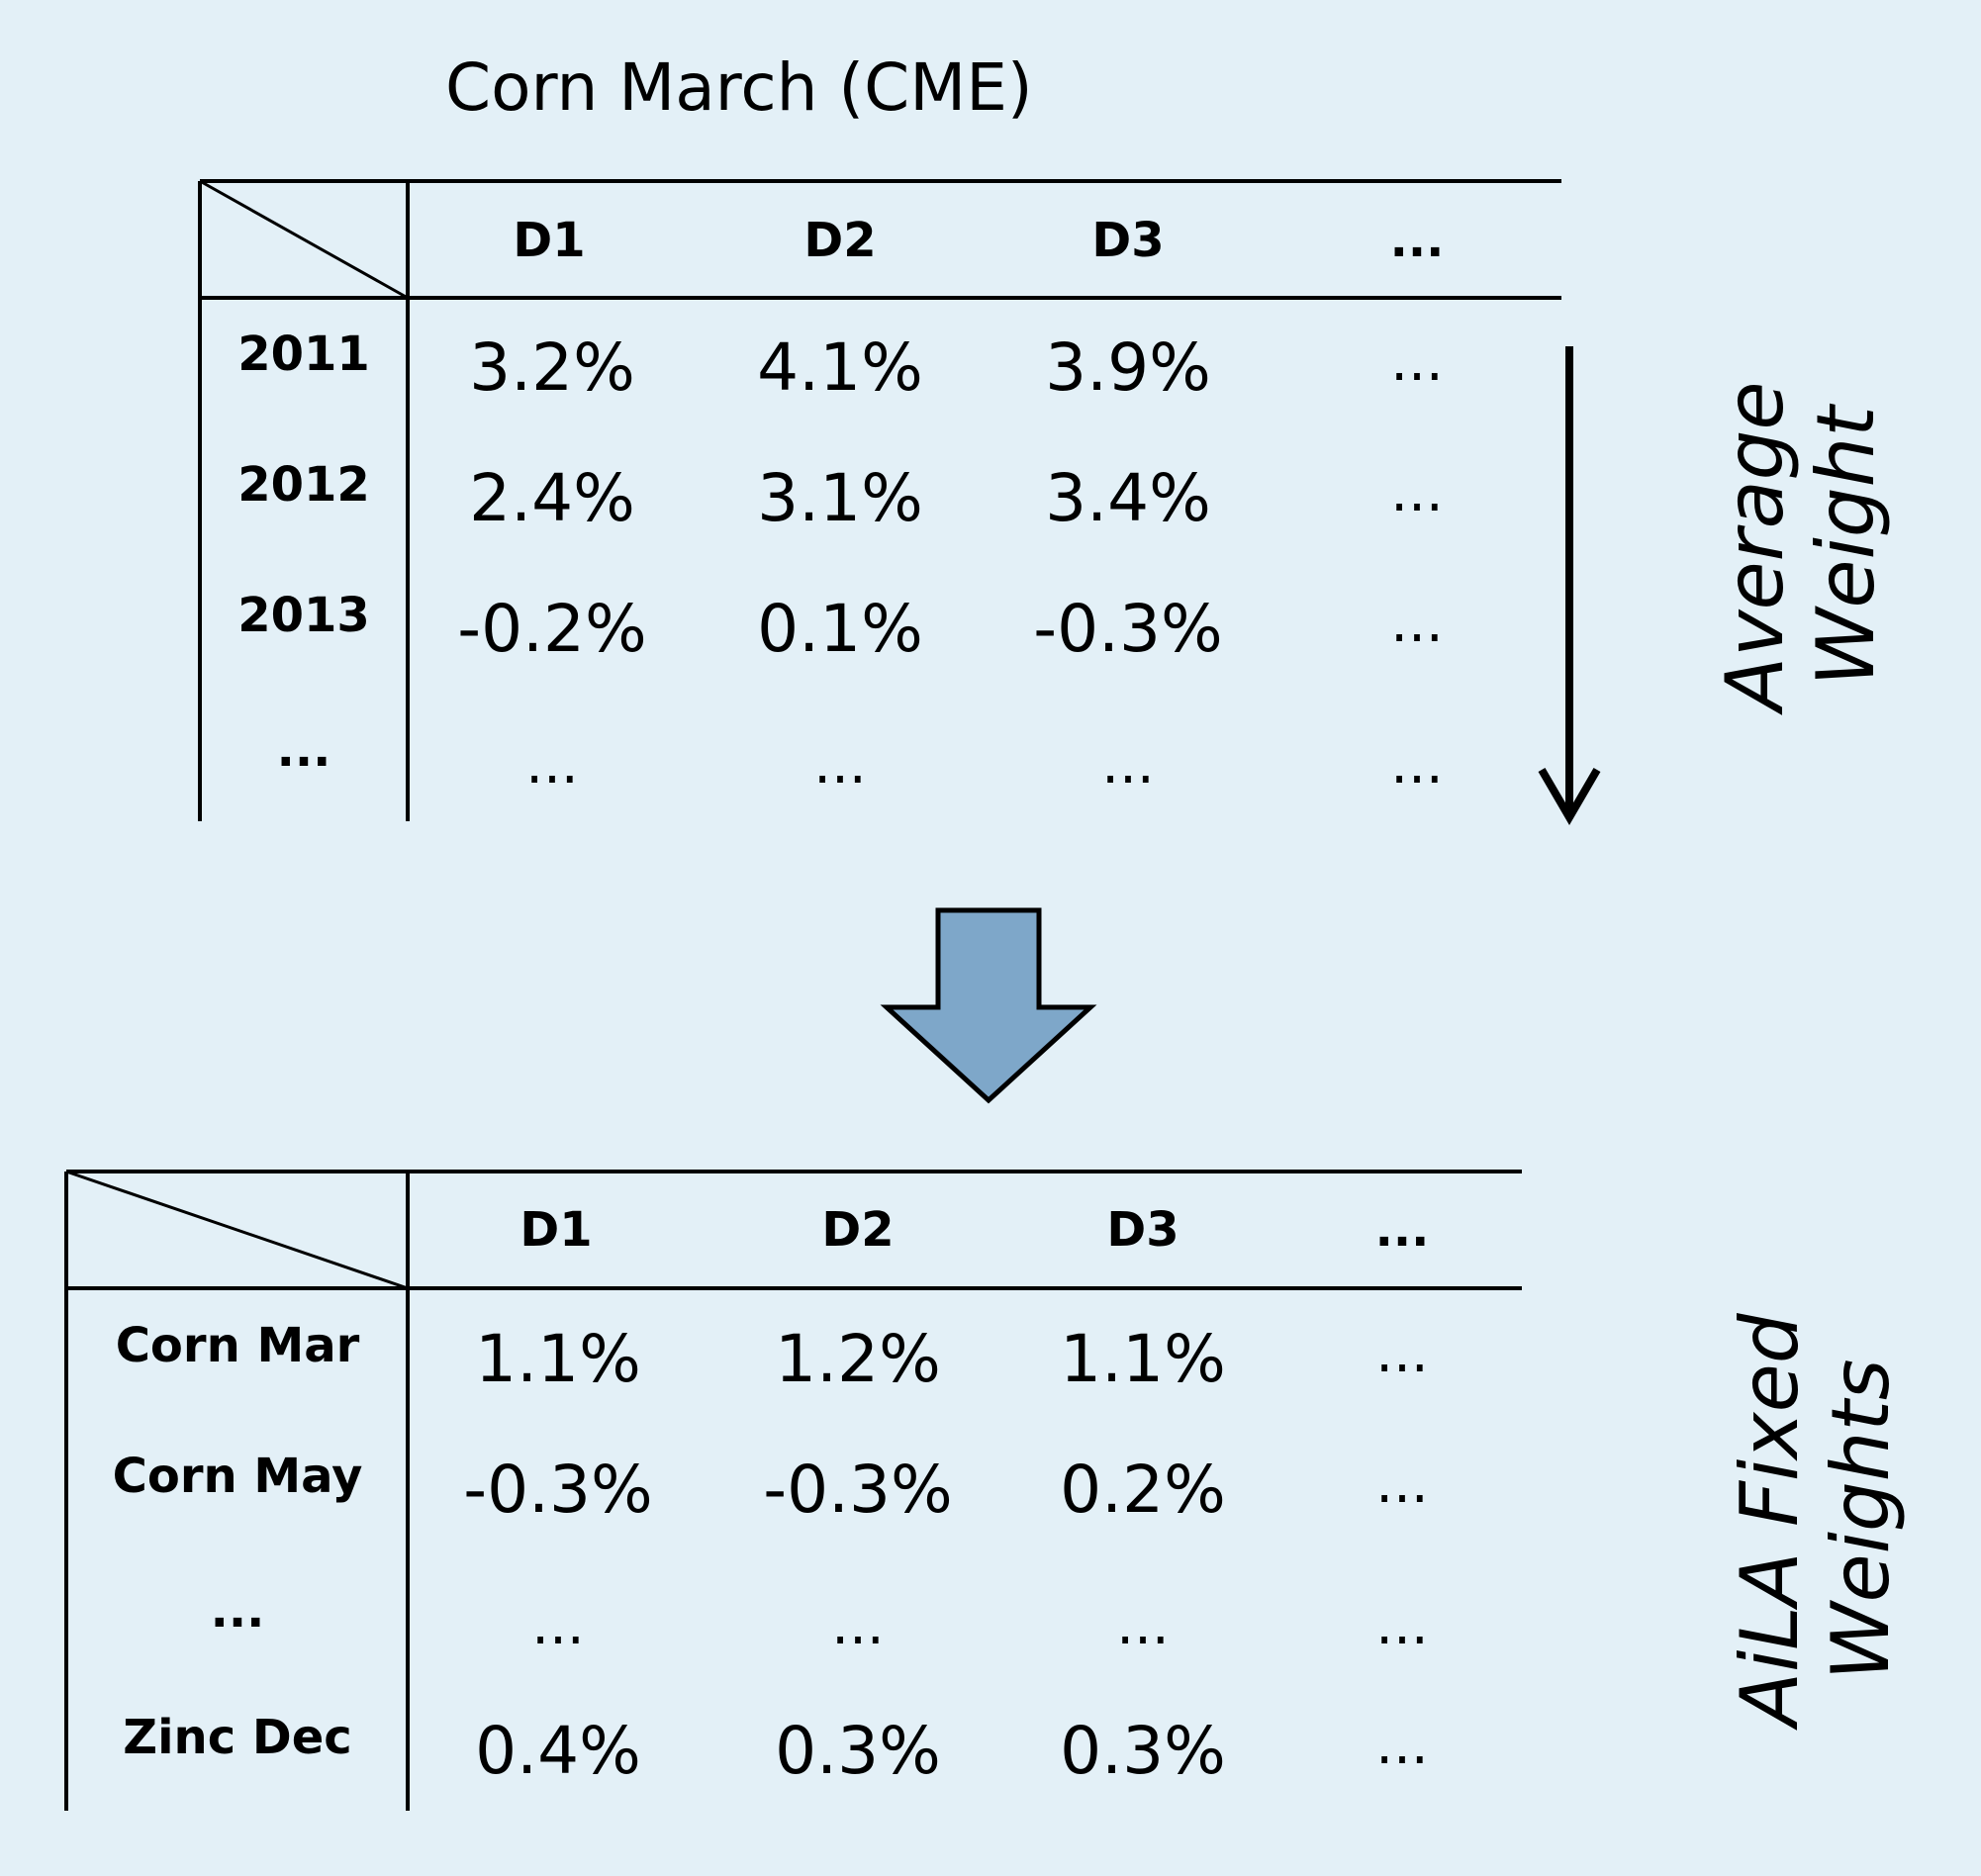  I want to click on diagram-title: Corn March (CME), so click(739, 87).